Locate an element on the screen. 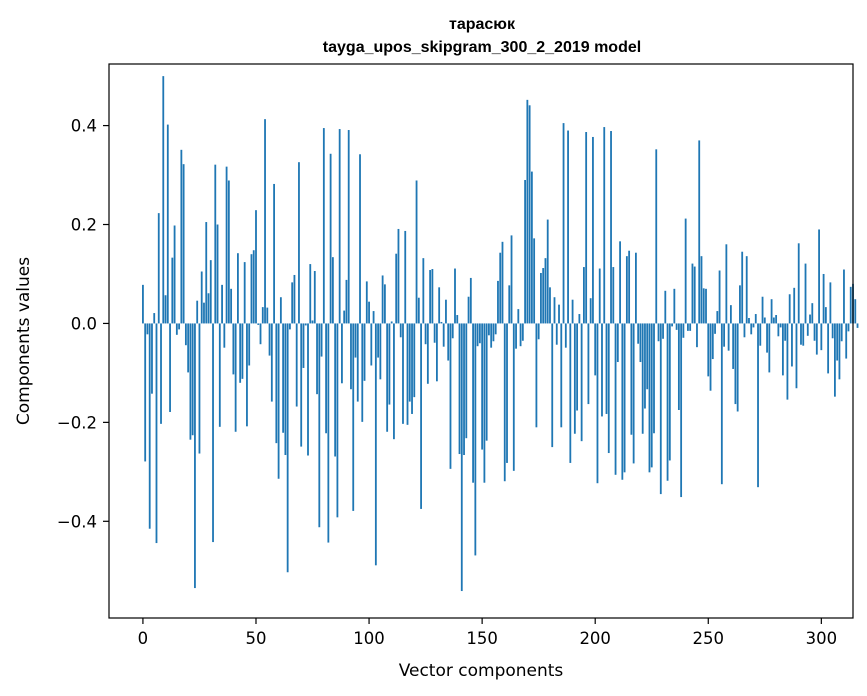 This screenshot has height=696, width=867. x-tick-label: 100 is located at coordinates (369, 638).